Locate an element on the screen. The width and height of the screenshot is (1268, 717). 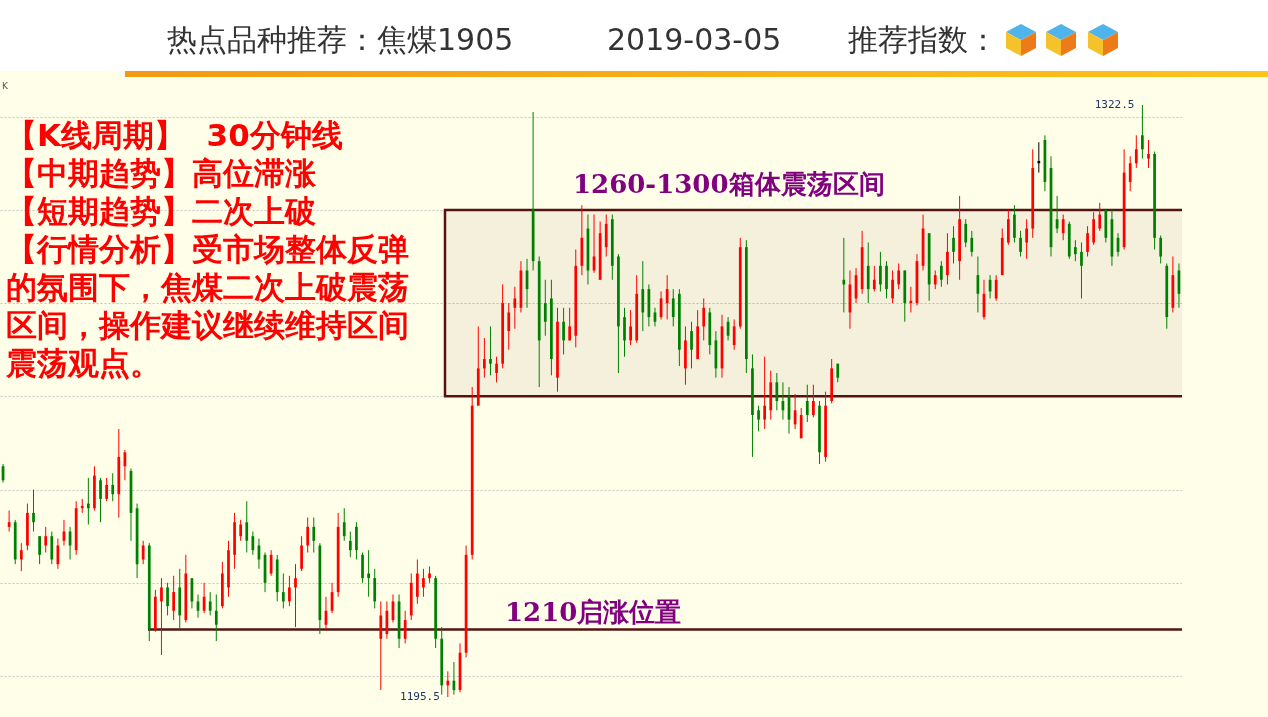
ref-line-label: 1210启涨位置 is located at coordinates (593, 612).